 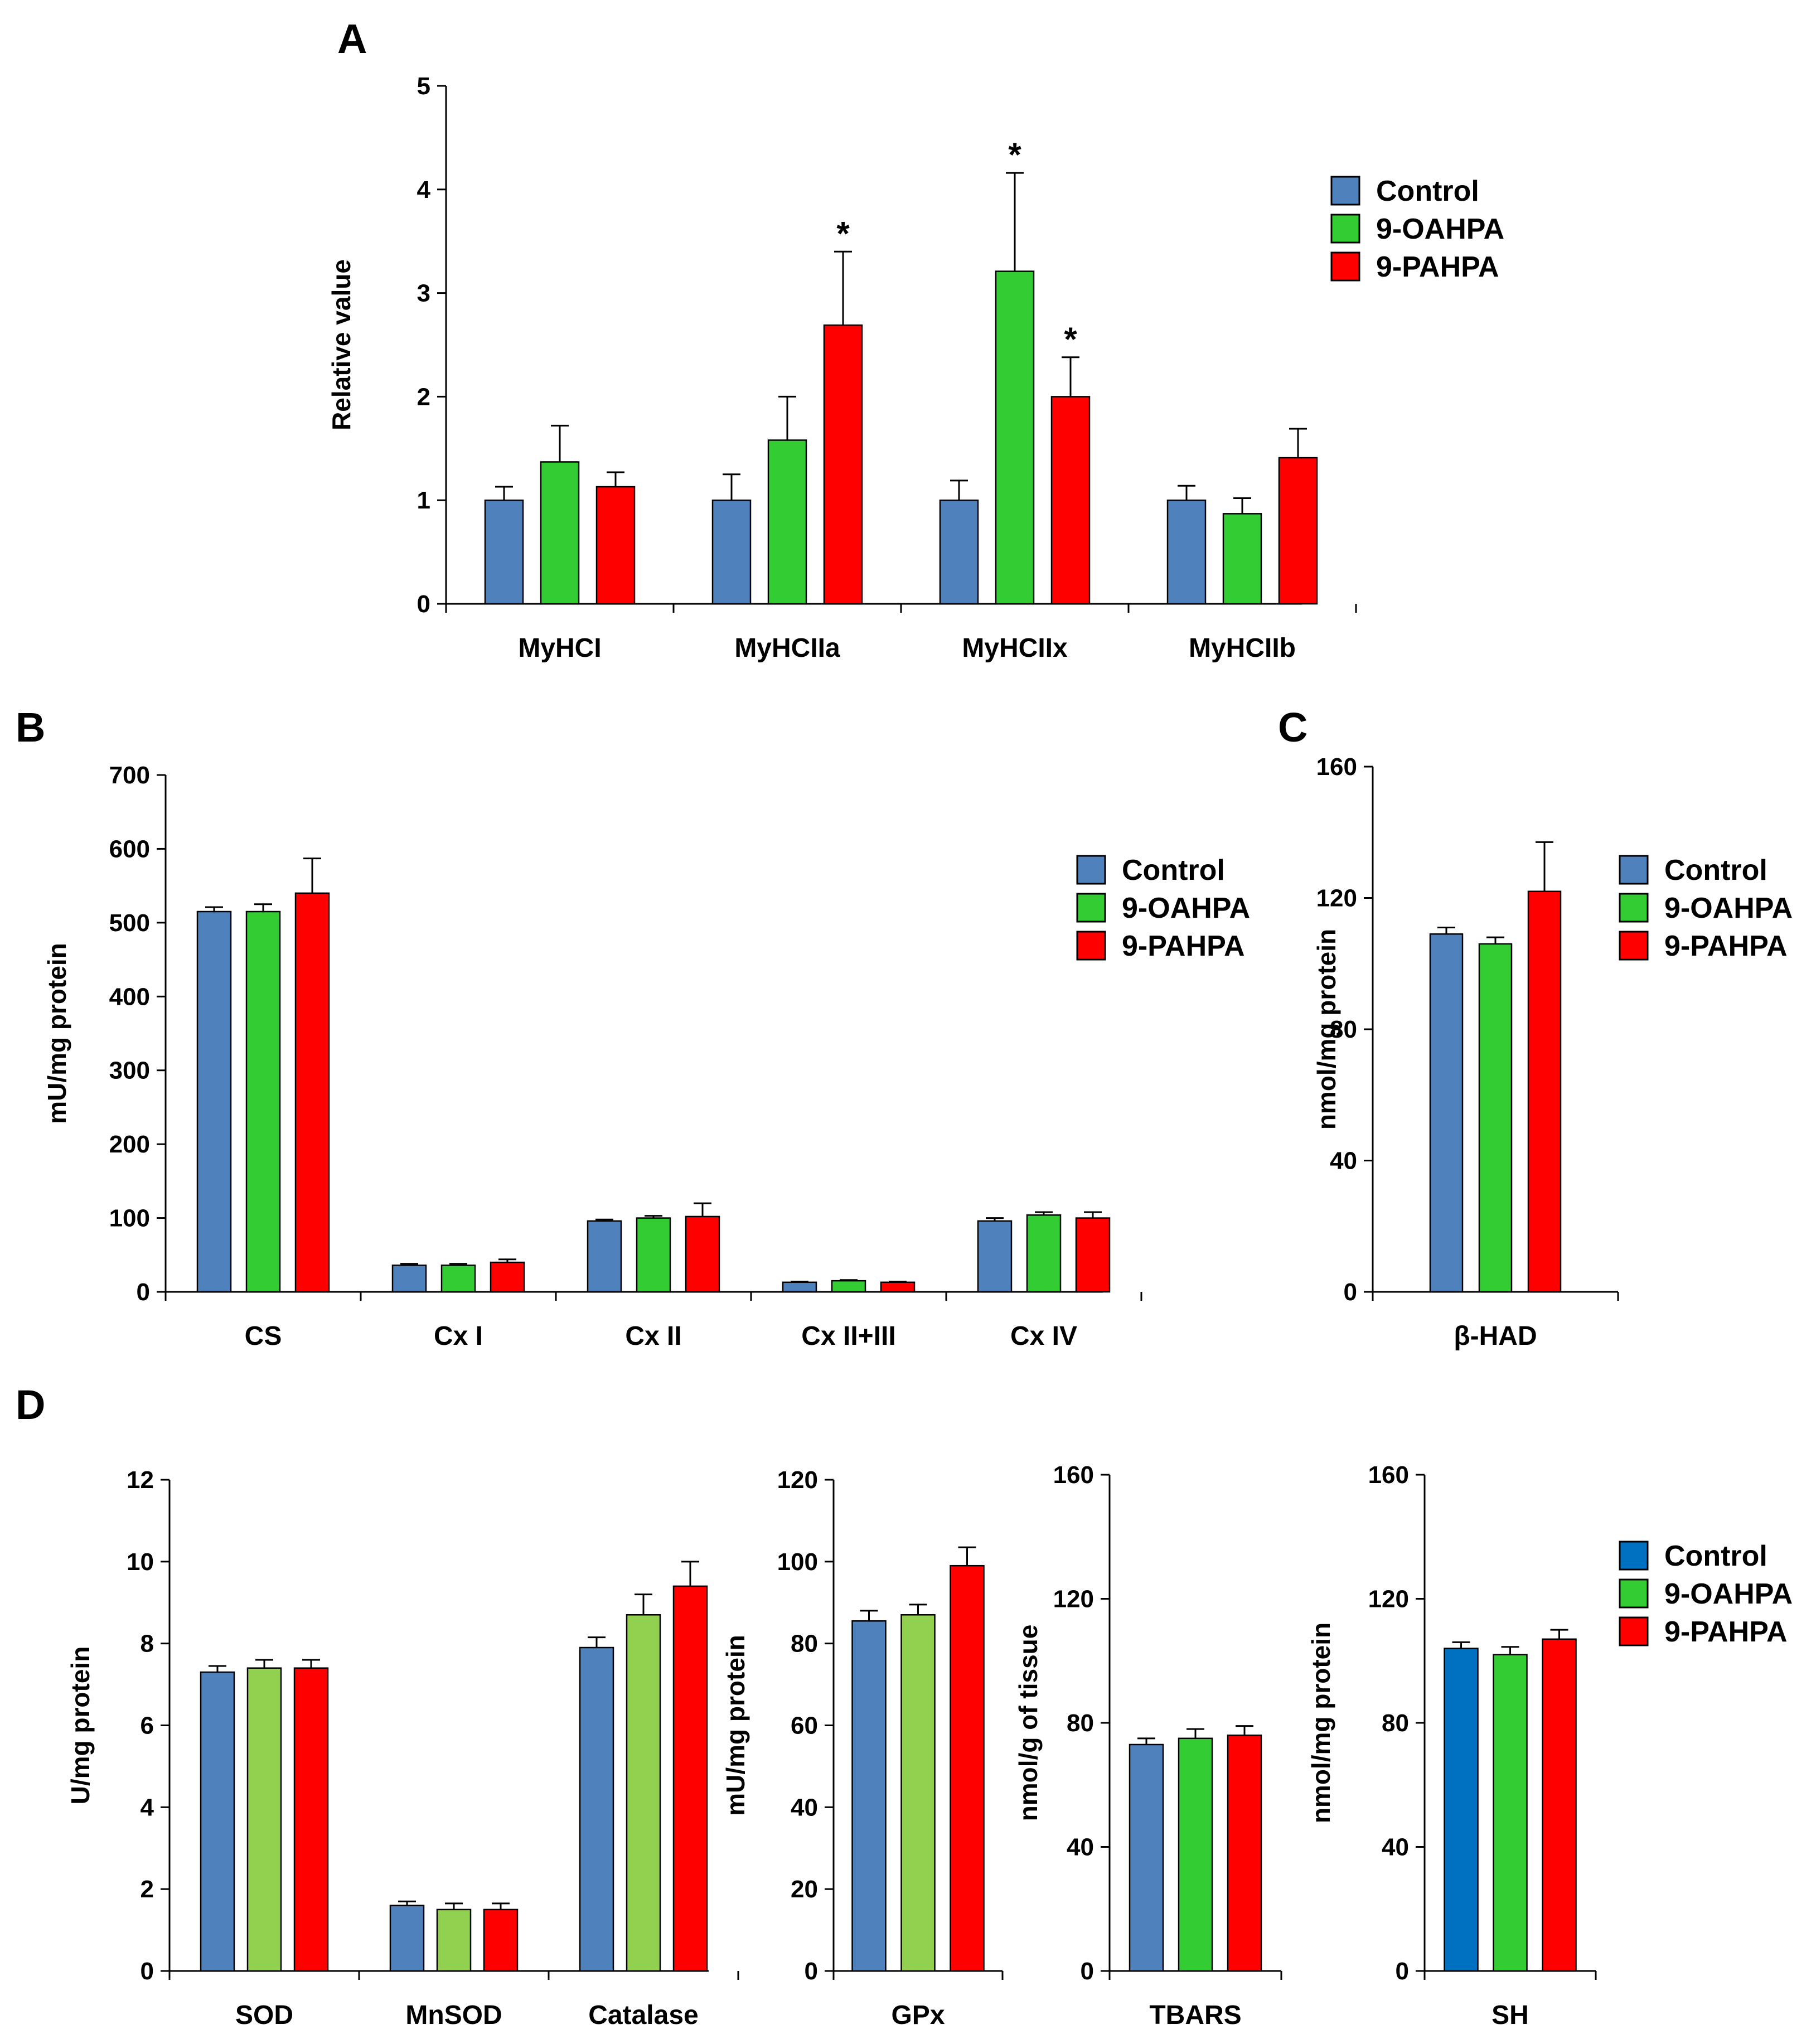 I want to click on panel-label-b: B, so click(x=30, y=727).